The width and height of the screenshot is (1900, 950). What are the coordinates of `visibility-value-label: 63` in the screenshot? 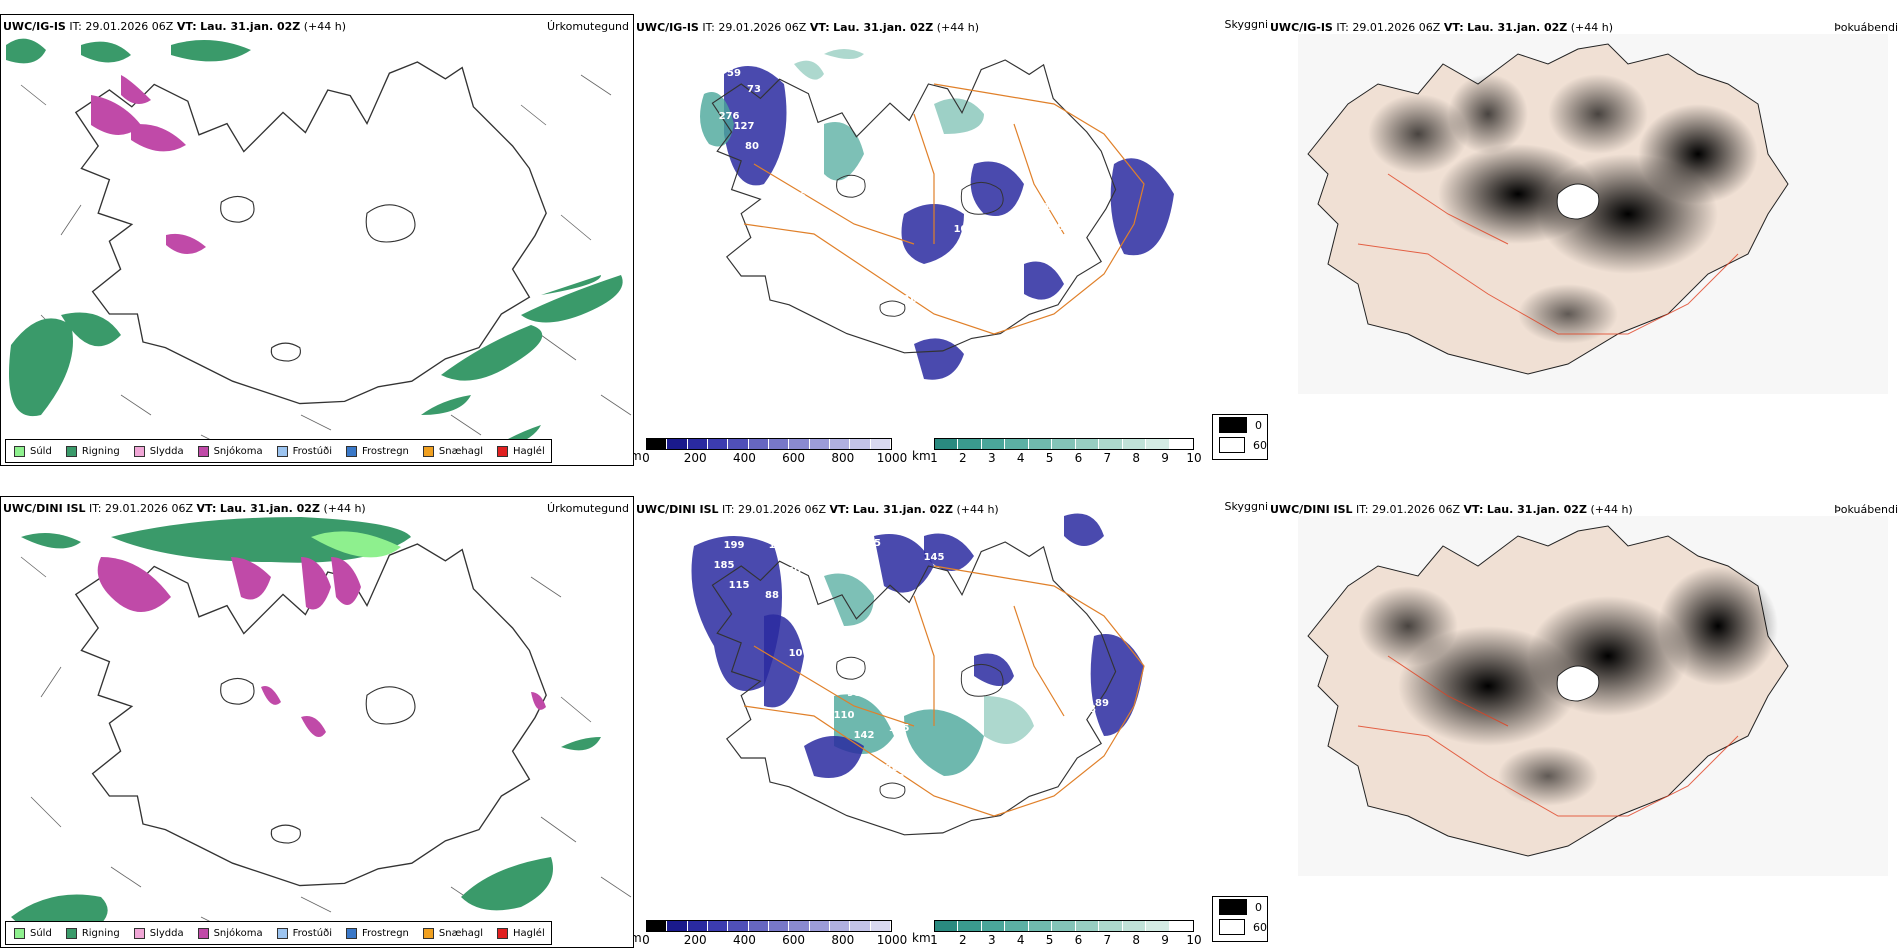 It's located at (804, 611).